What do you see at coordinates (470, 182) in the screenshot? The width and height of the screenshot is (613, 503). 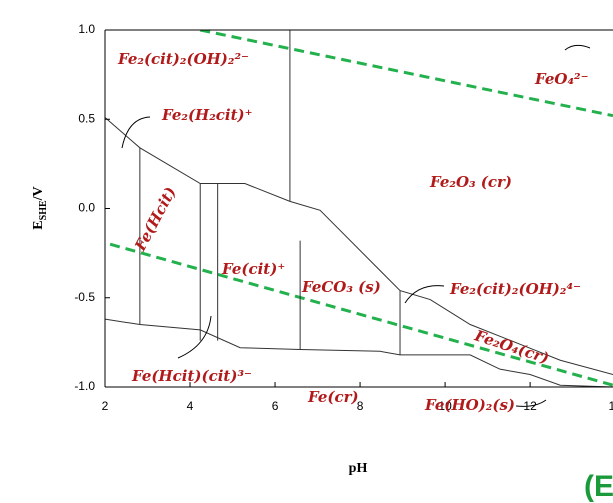 I see `species-label: Fe₂O₃ (cr)` at bounding box center [470, 182].